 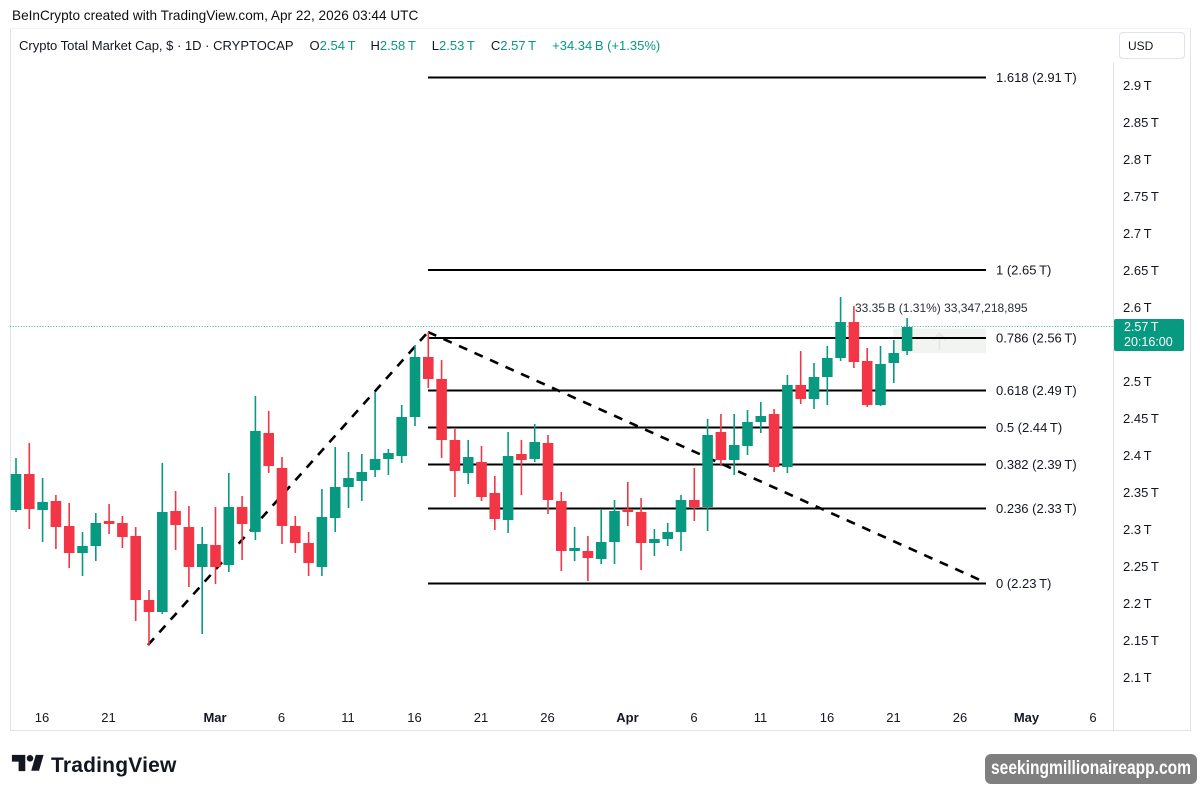 What do you see at coordinates (1036, 508) in the screenshot?
I see `svg-text: 0.236 (2.33 T)` at bounding box center [1036, 508].